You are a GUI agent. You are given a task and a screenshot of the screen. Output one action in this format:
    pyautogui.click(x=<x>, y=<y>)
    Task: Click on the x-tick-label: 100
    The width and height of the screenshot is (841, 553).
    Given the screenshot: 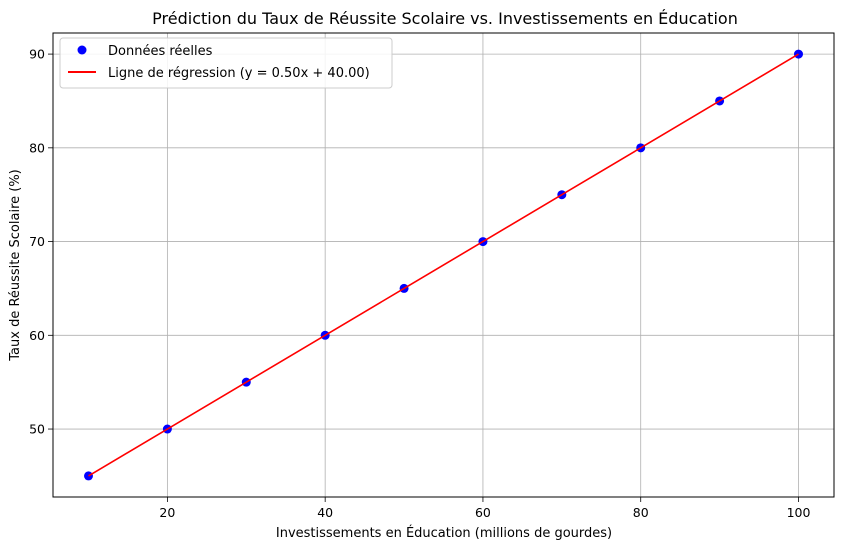 What is the action you would take?
    pyautogui.click(x=799, y=512)
    